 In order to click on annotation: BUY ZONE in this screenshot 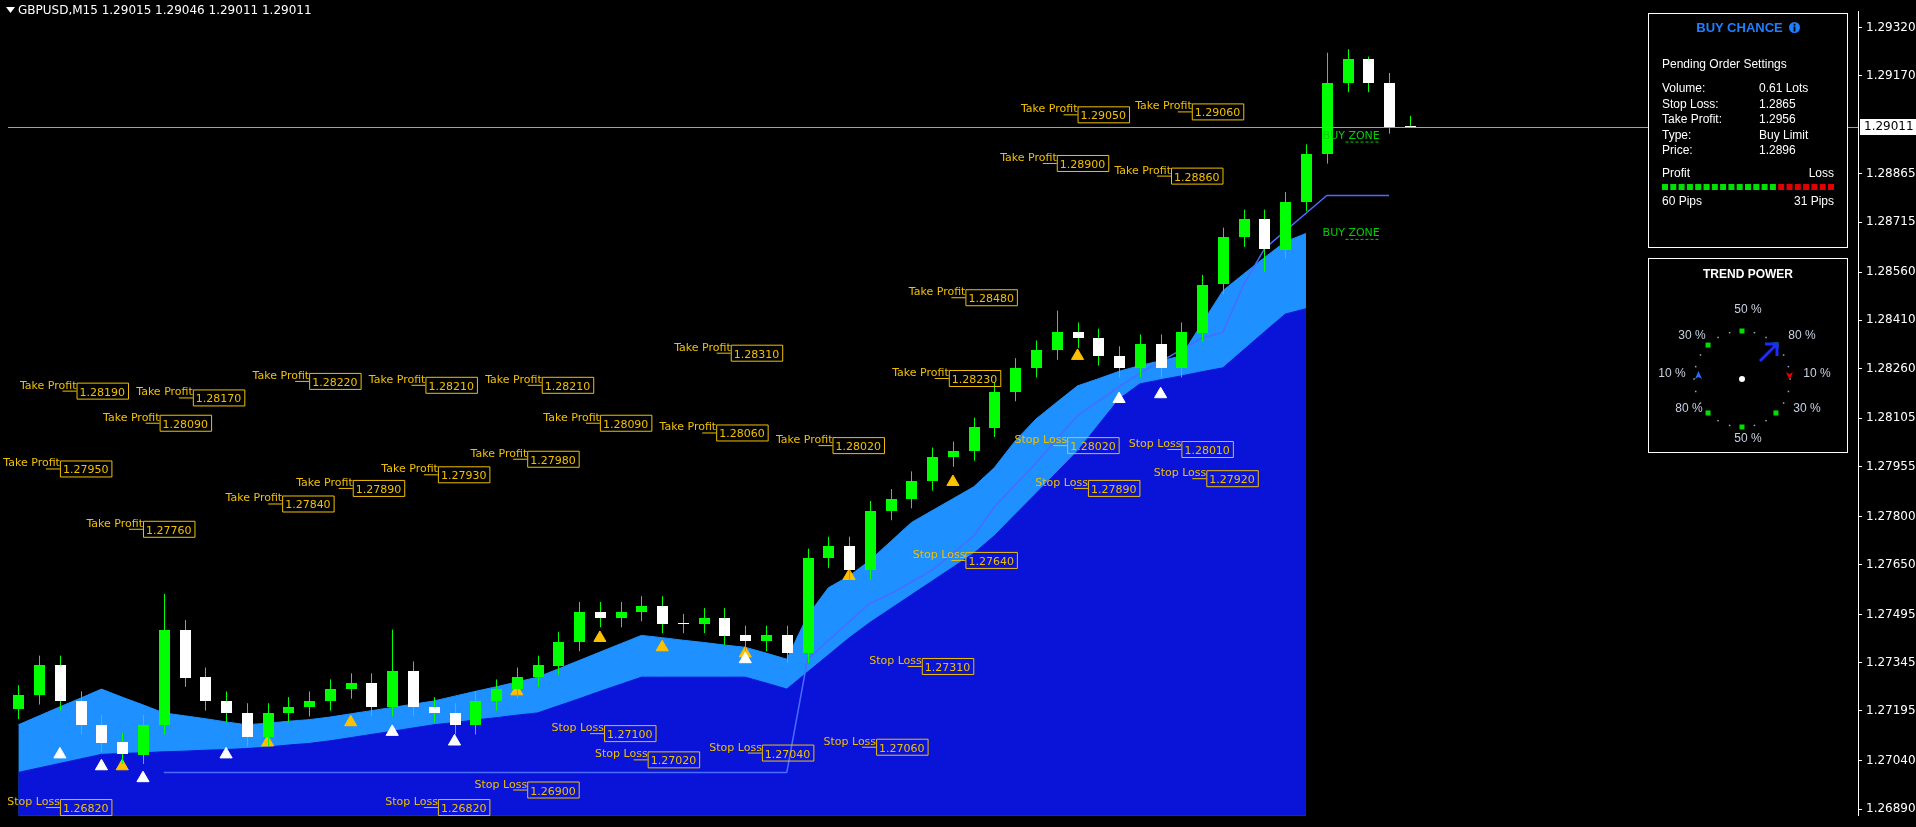, I will do `click(1351, 232)`.